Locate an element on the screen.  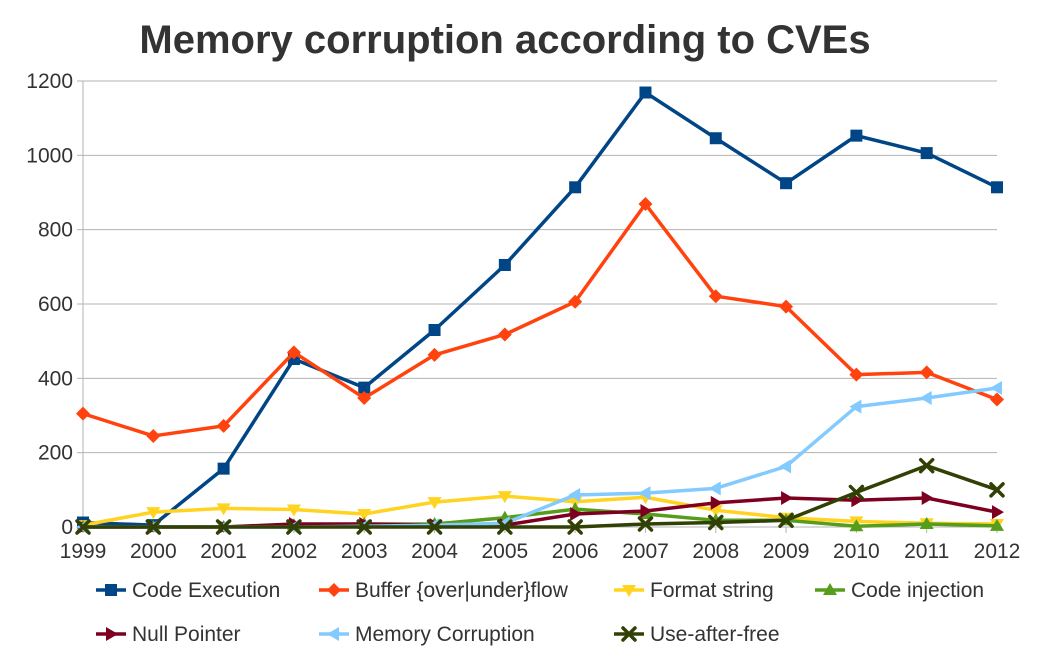
x-tick-label: 1999 is located at coordinates (83, 551).